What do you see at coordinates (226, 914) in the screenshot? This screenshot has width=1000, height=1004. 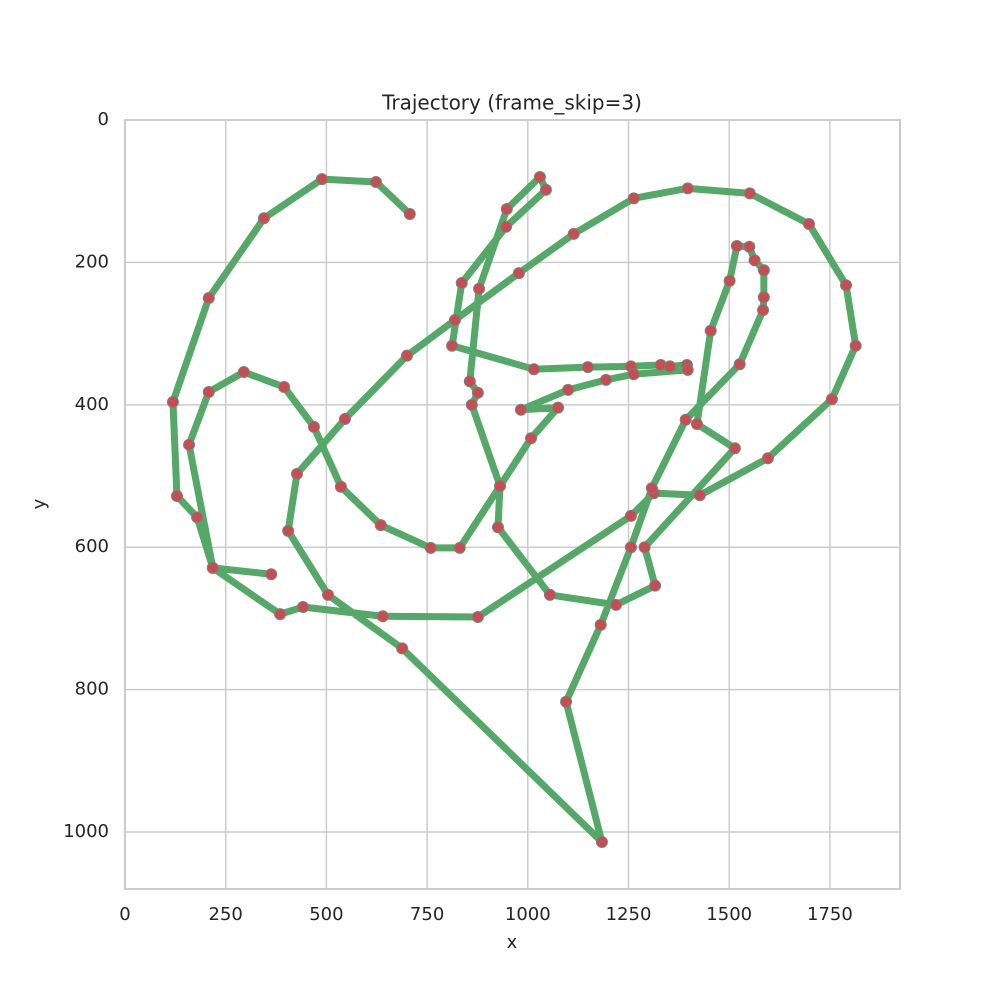 I see `x-tick-label: 250` at bounding box center [226, 914].